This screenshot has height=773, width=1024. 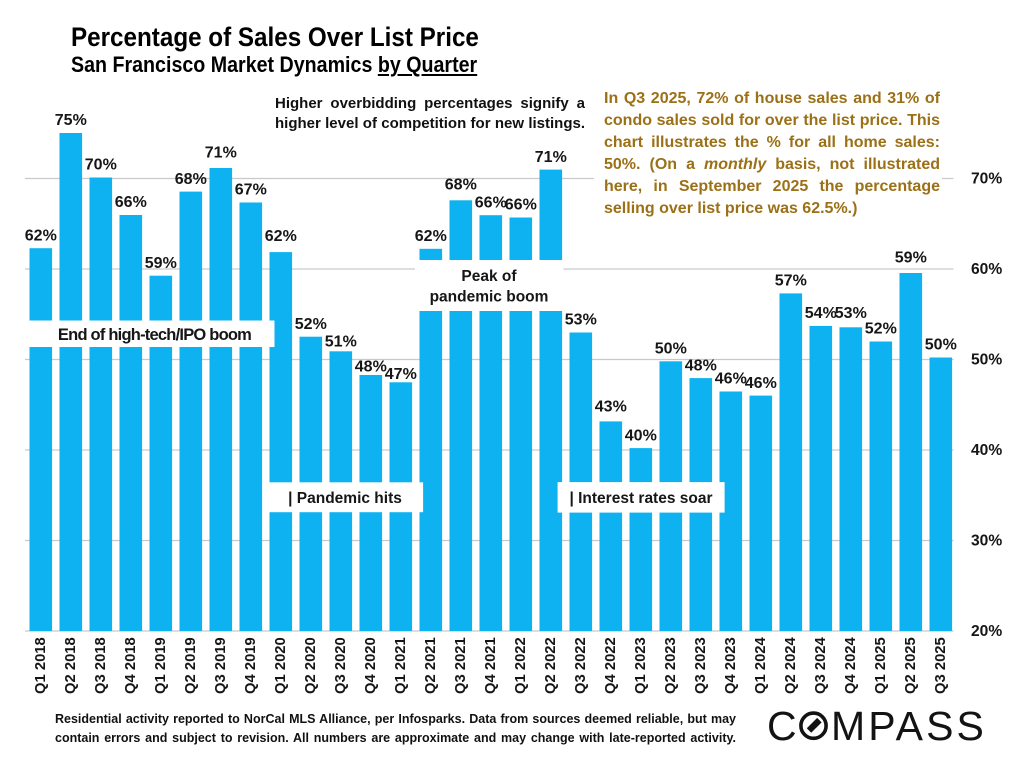 I want to click on svg-text: Q3 2023, so click(x=701, y=665).